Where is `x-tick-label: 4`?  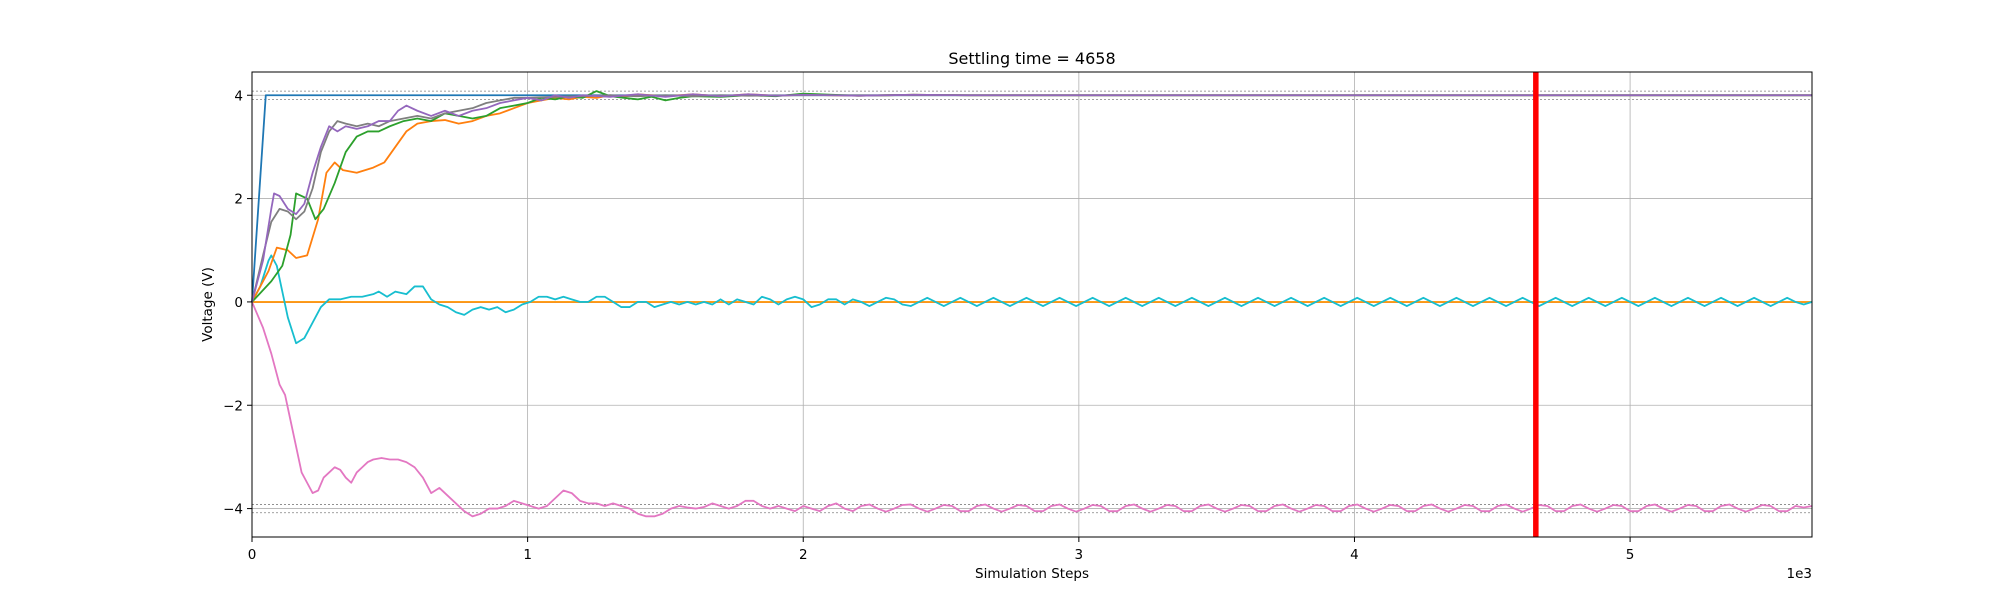 x-tick-label: 4 is located at coordinates (1354, 555).